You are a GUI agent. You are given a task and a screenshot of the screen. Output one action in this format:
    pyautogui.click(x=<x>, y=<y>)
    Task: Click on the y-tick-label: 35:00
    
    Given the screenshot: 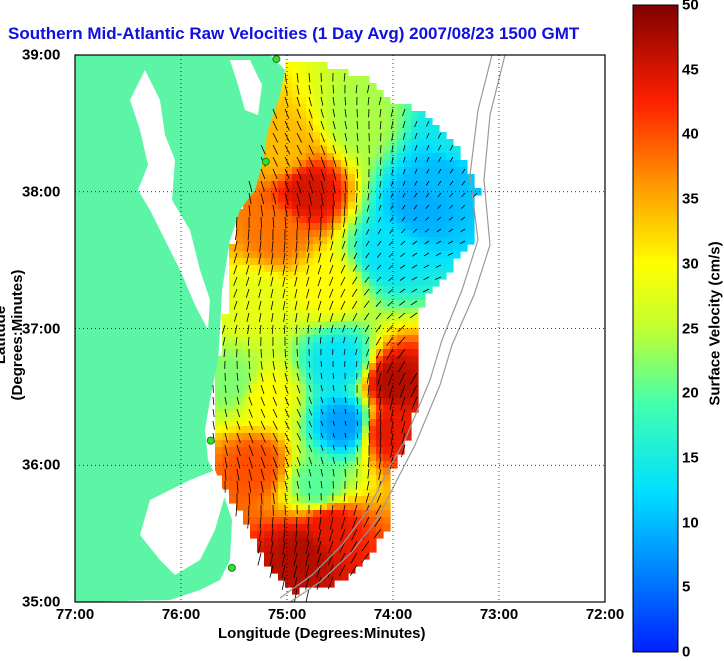 What is the action you would take?
    pyautogui.click(x=41, y=602)
    